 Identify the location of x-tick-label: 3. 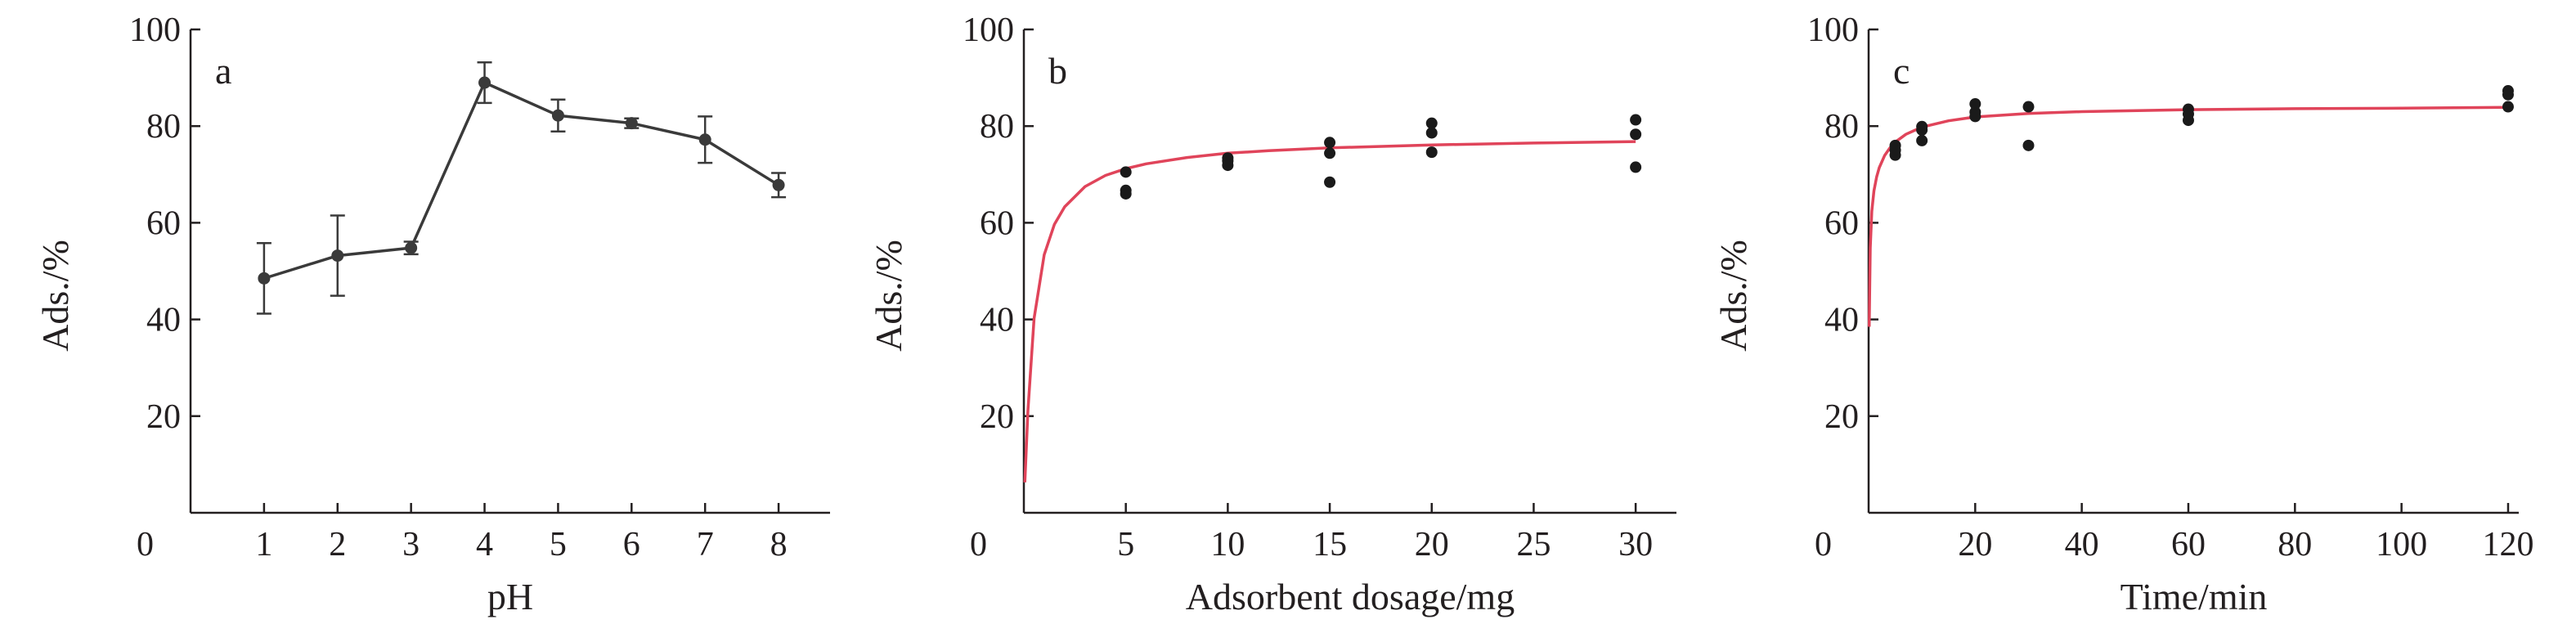
(411, 544).